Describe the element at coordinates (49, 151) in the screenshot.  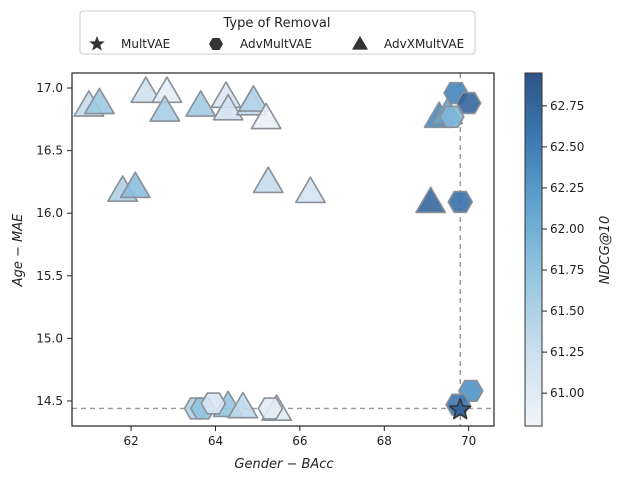
I see `y-tick-label: 16.5` at that location.